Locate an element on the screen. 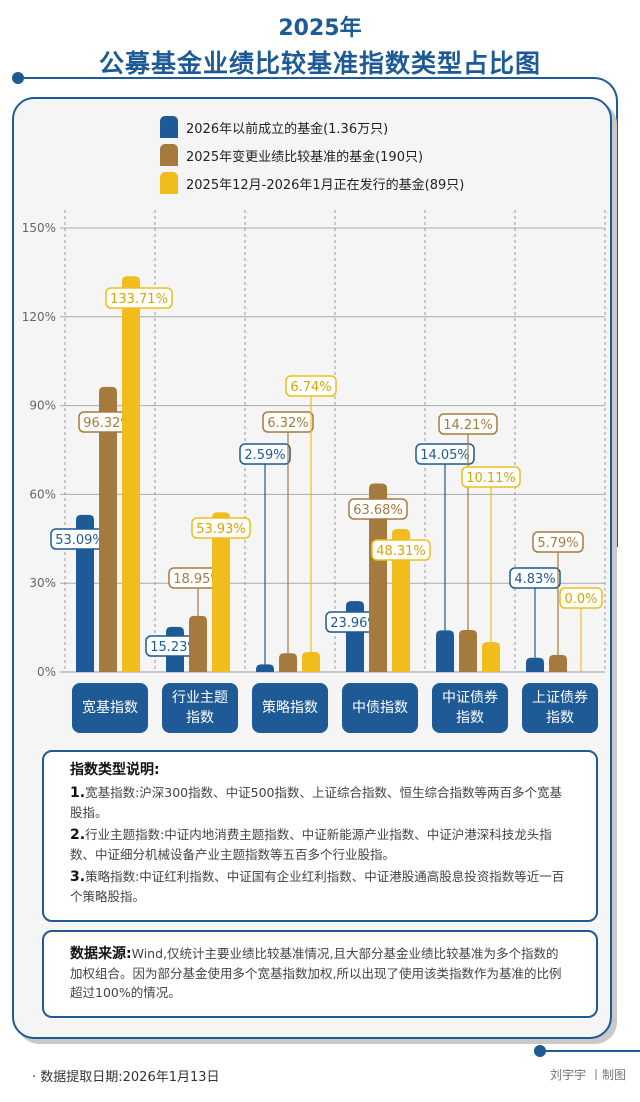 Image resolution: width=640 pixels, height=1102 pixels. notes-heading: 指数类型说明: is located at coordinates (115, 770).